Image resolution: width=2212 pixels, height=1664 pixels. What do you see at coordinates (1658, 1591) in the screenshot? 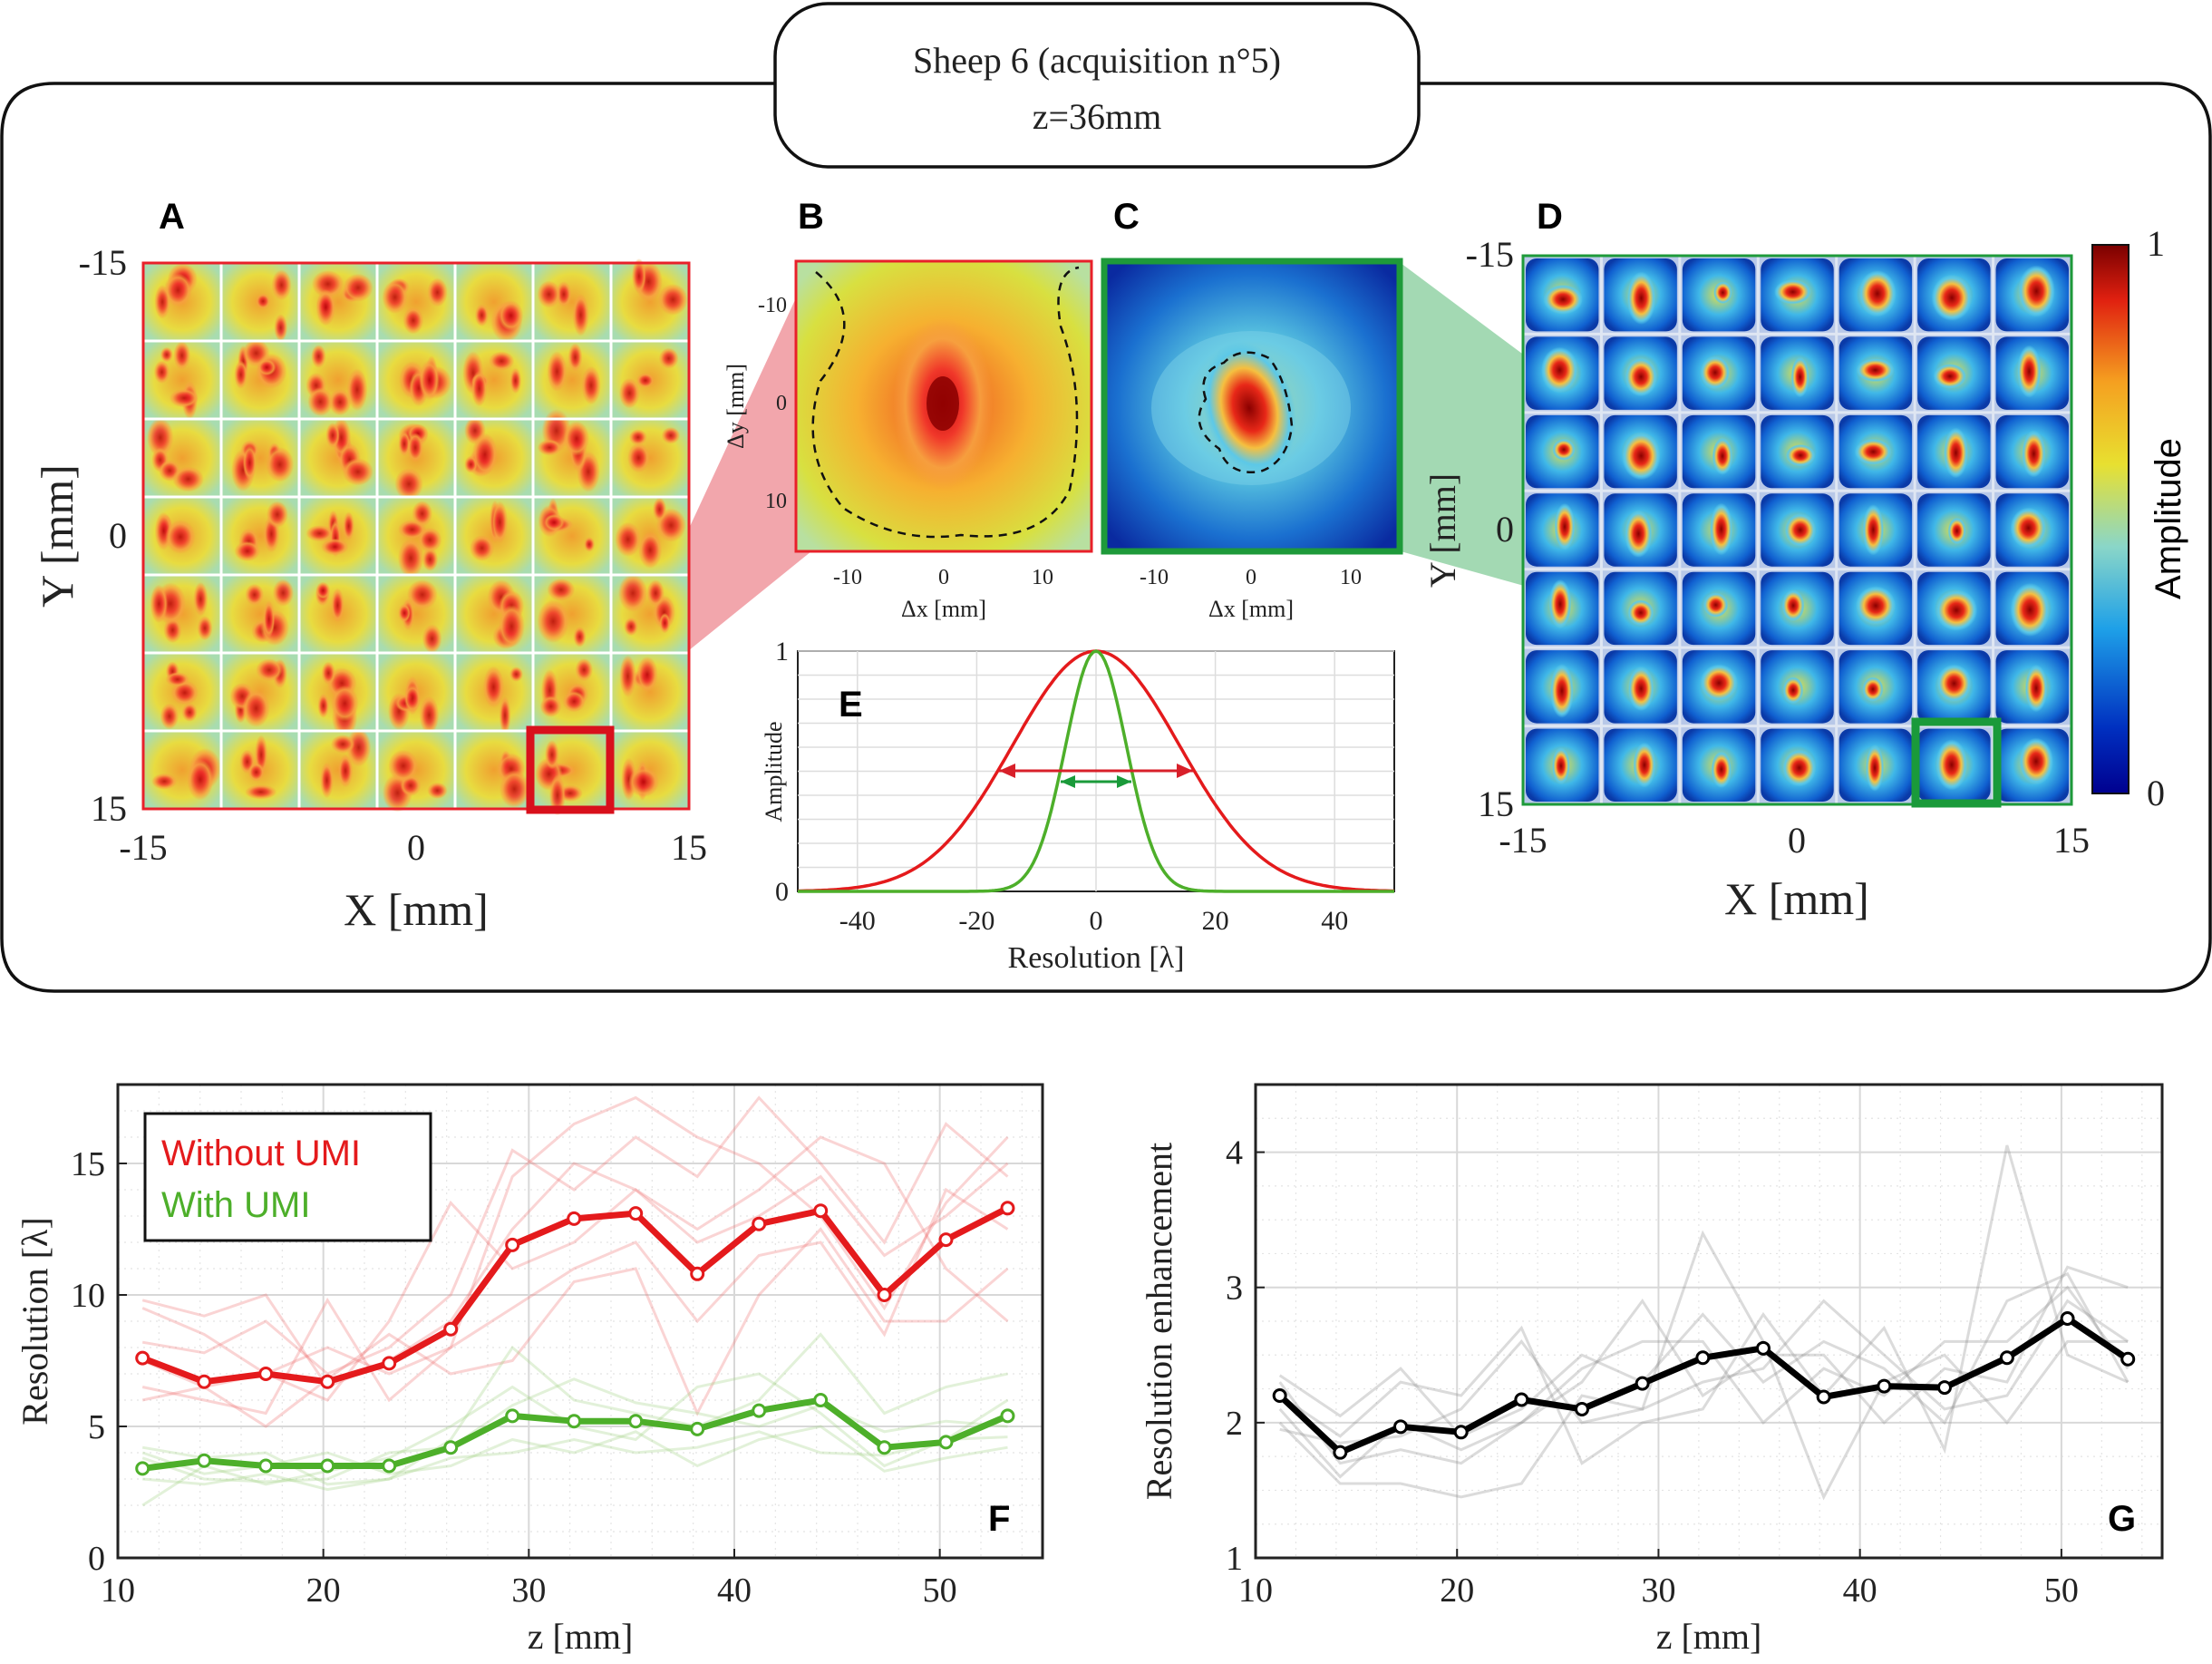
I see `x-tick-label: 30` at bounding box center [1658, 1591].